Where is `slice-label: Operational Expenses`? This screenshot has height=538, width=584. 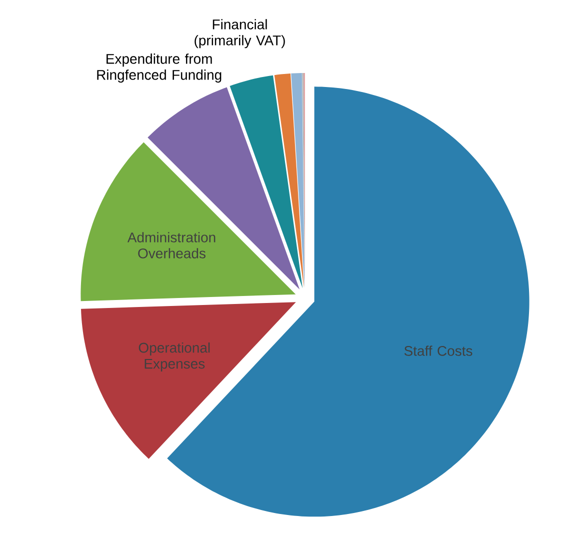
slice-label: Operational Expenses is located at coordinates (174, 357).